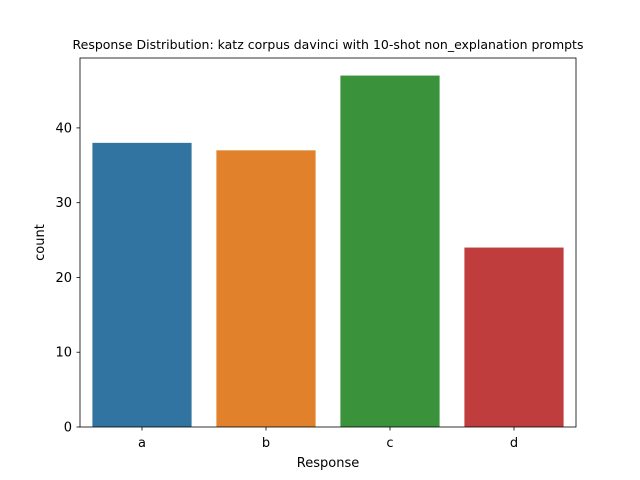 The image size is (640, 480). What do you see at coordinates (390, 251) in the screenshot?
I see `bar-c` at bounding box center [390, 251].